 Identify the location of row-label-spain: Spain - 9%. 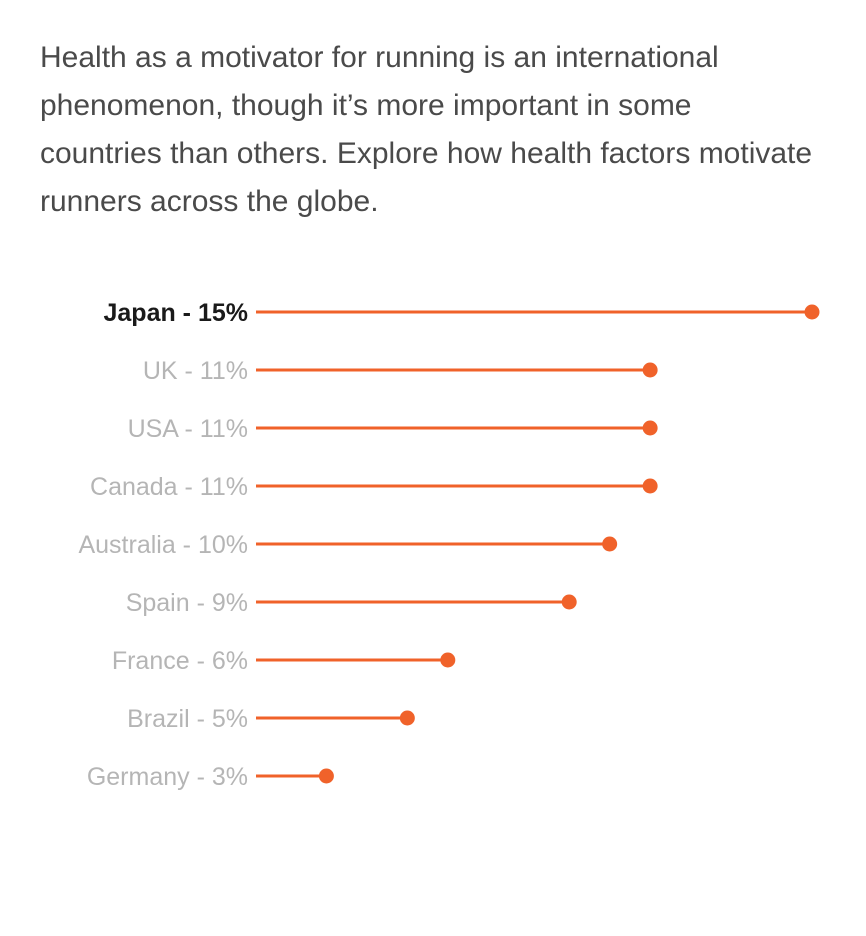
(187, 603).